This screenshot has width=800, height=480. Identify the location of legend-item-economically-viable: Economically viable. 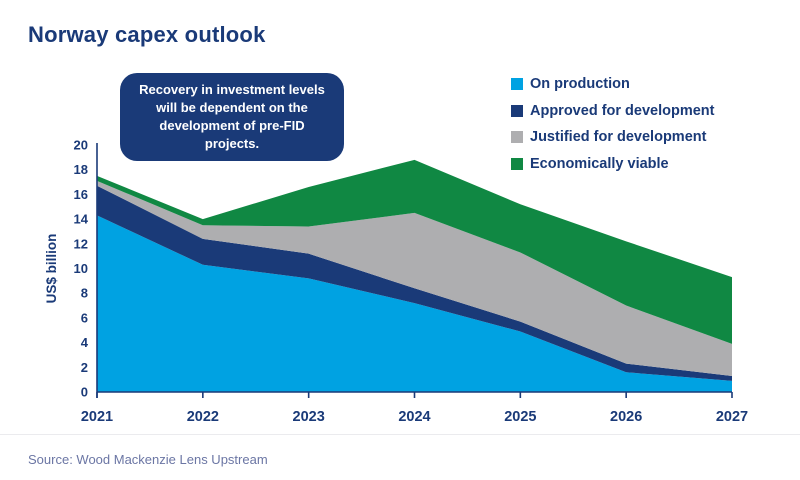
(653, 164).